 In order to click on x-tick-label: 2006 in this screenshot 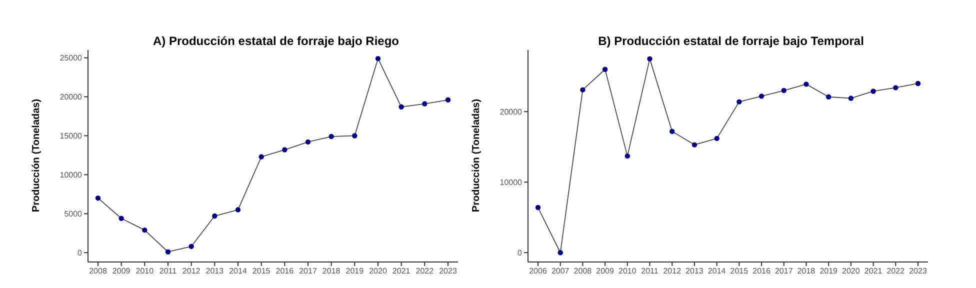, I will do `click(538, 271)`.